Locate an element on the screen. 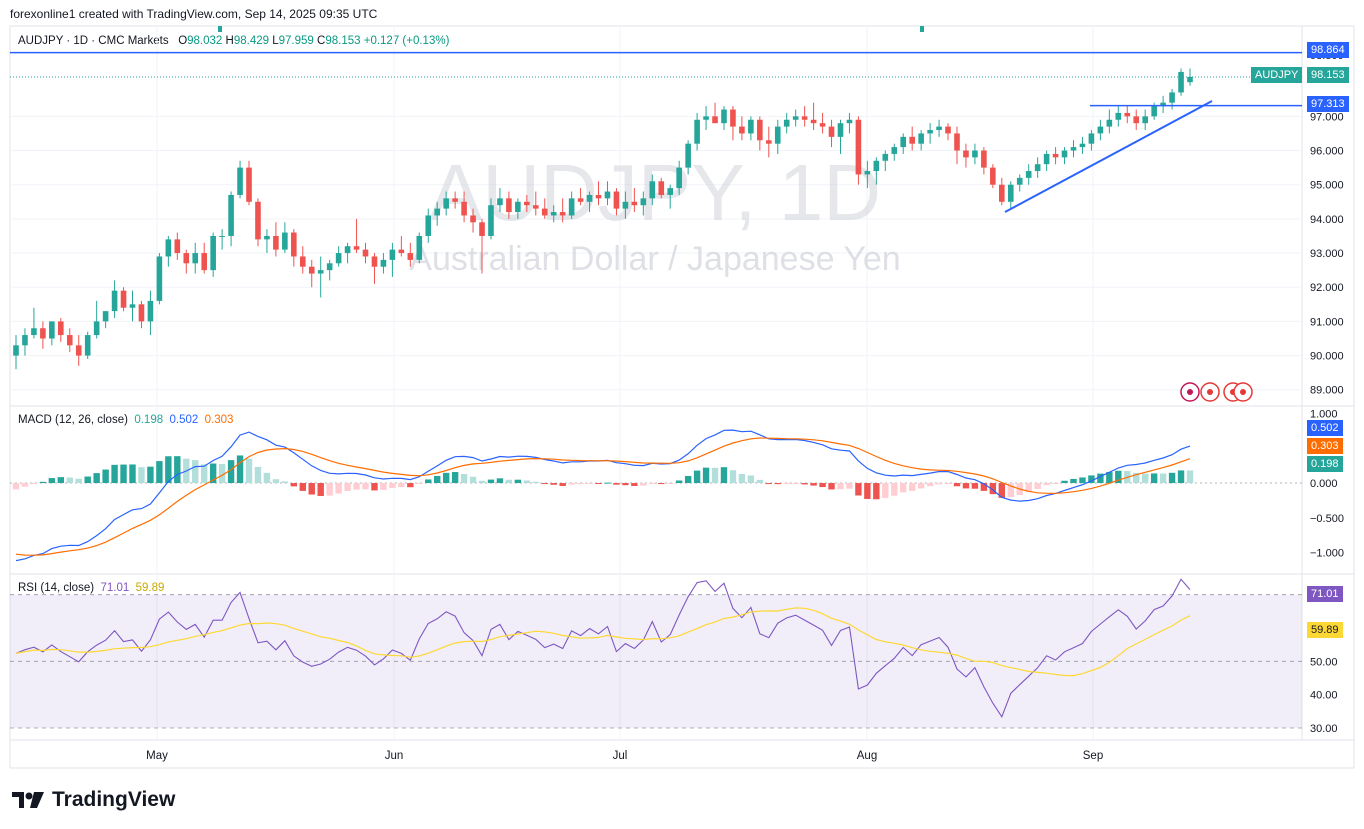 This screenshot has width=1364, height=829. macd-tick-label: 1.000 is located at coordinates (1324, 414).